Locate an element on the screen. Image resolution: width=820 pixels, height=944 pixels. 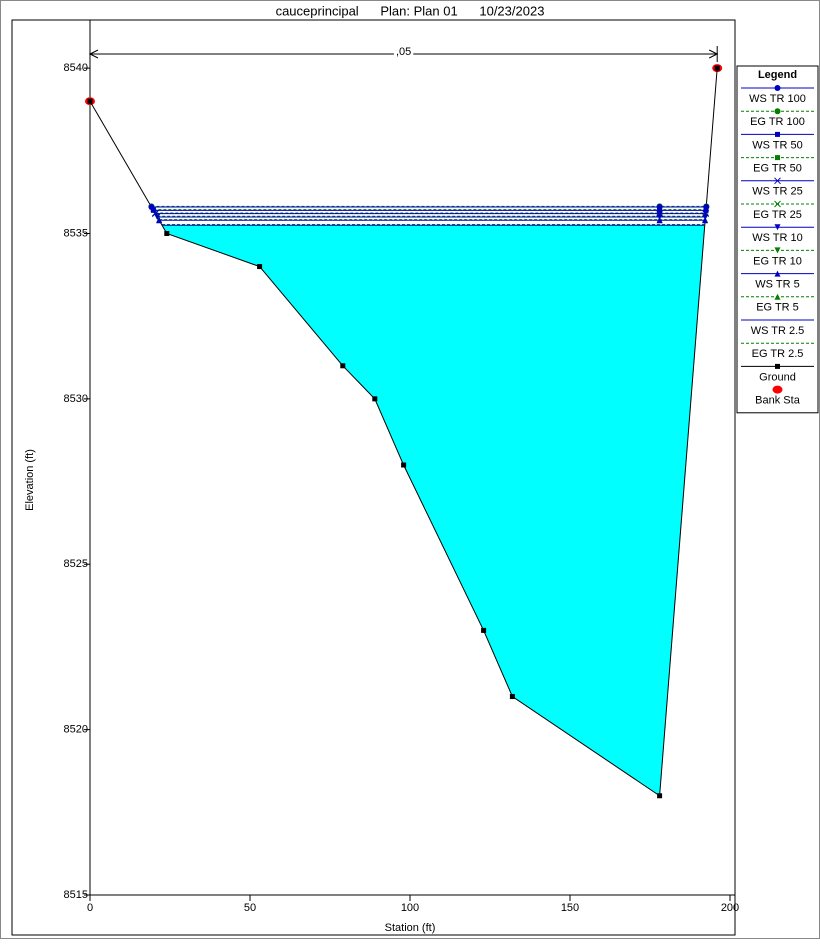
legend-label: WS TR 100 is located at coordinates (777, 99).